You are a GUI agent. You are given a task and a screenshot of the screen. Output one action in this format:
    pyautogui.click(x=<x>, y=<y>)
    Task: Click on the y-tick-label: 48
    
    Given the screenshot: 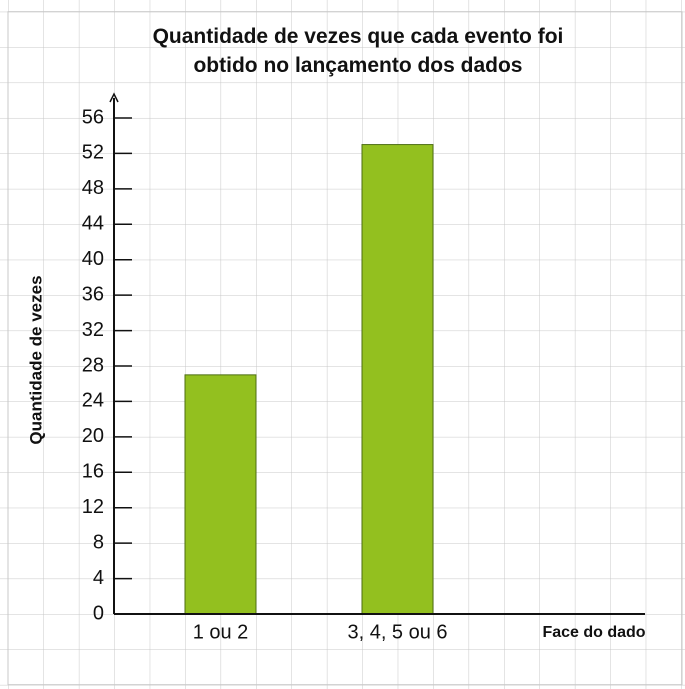 What is the action you would take?
    pyautogui.click(x=93, y=188)
    